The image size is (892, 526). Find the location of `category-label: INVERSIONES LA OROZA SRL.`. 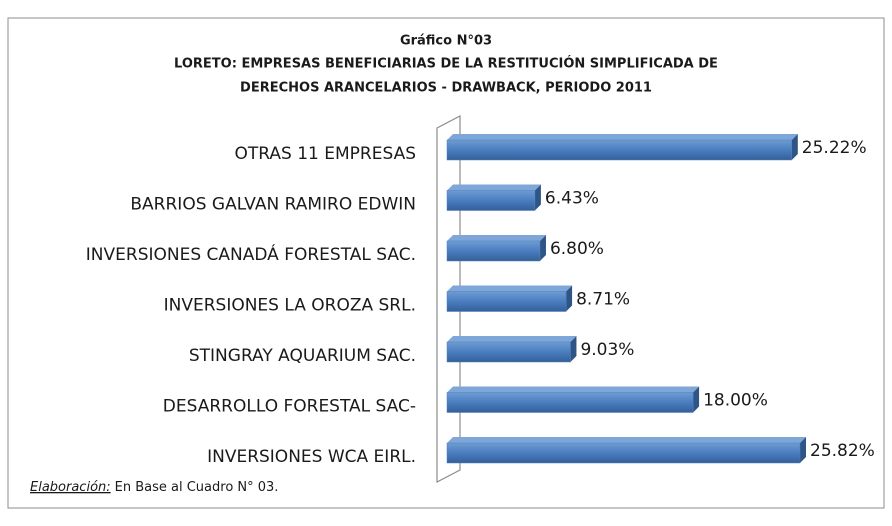

category-label: INVERSIONES LA OROZA SRL. is located at coordinates (290, 306).